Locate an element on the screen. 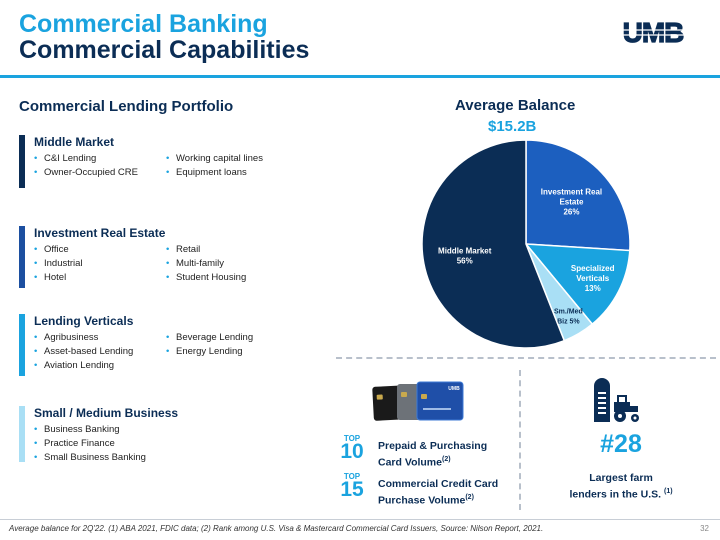 This screenshot has height=540, width=720. segment-list: C&I Lending Owner-Occupied CRE is located at coordinates (86, 166).